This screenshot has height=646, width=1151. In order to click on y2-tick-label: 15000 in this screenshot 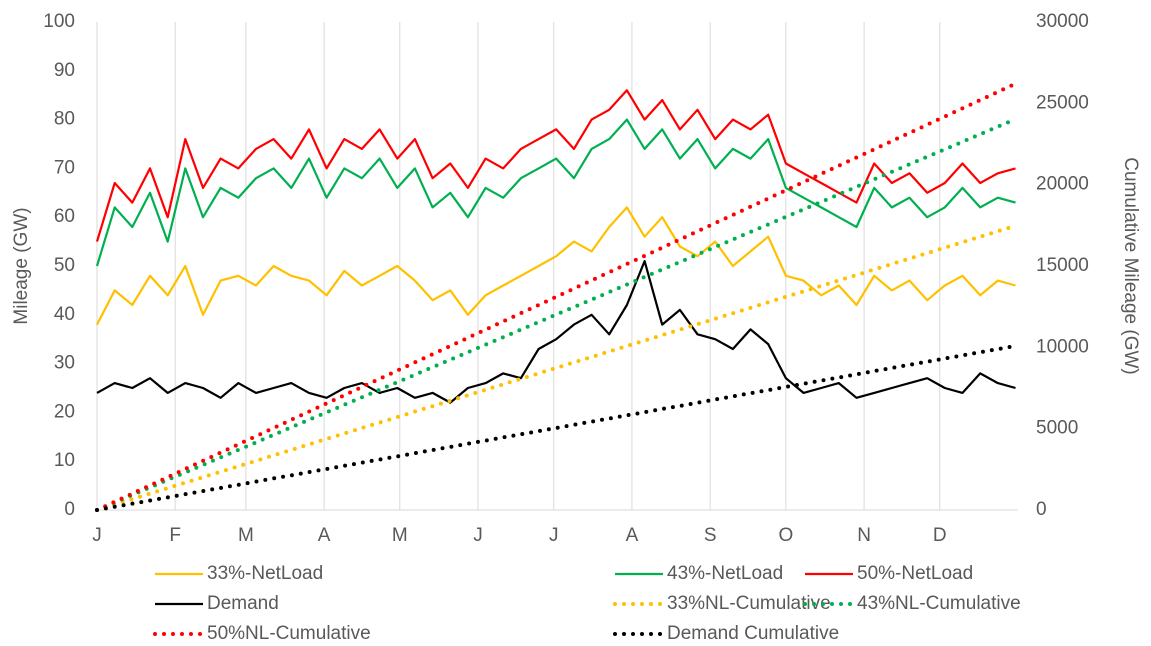, I will do `click(1062, 265)`.